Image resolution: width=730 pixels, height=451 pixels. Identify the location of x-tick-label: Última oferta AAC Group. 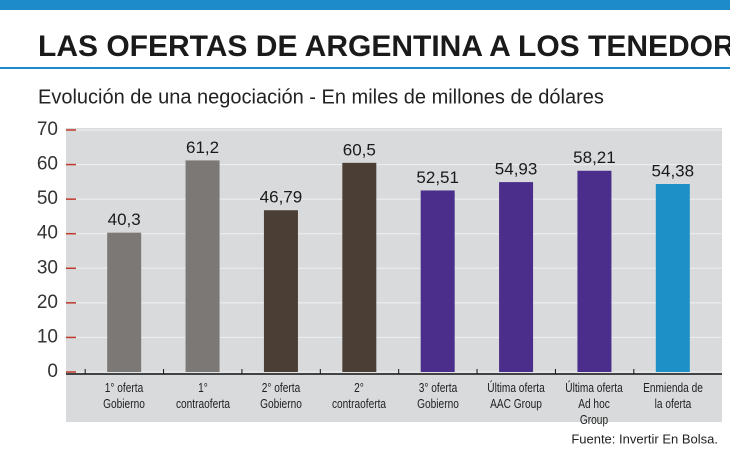
(516, 395).